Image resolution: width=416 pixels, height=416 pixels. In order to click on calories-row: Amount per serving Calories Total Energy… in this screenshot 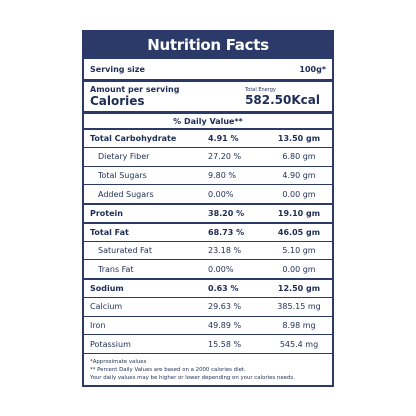, I will do `click(208, 95)`.